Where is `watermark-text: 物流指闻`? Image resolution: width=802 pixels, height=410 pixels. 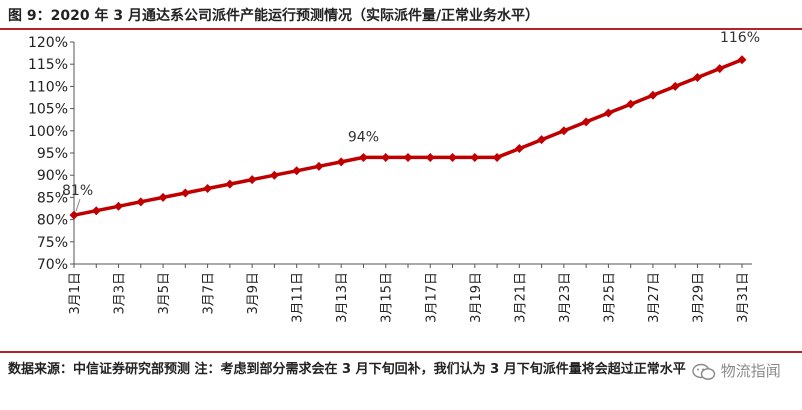 watermark-text: 物流指闻 is located at coordinates (750, 371).